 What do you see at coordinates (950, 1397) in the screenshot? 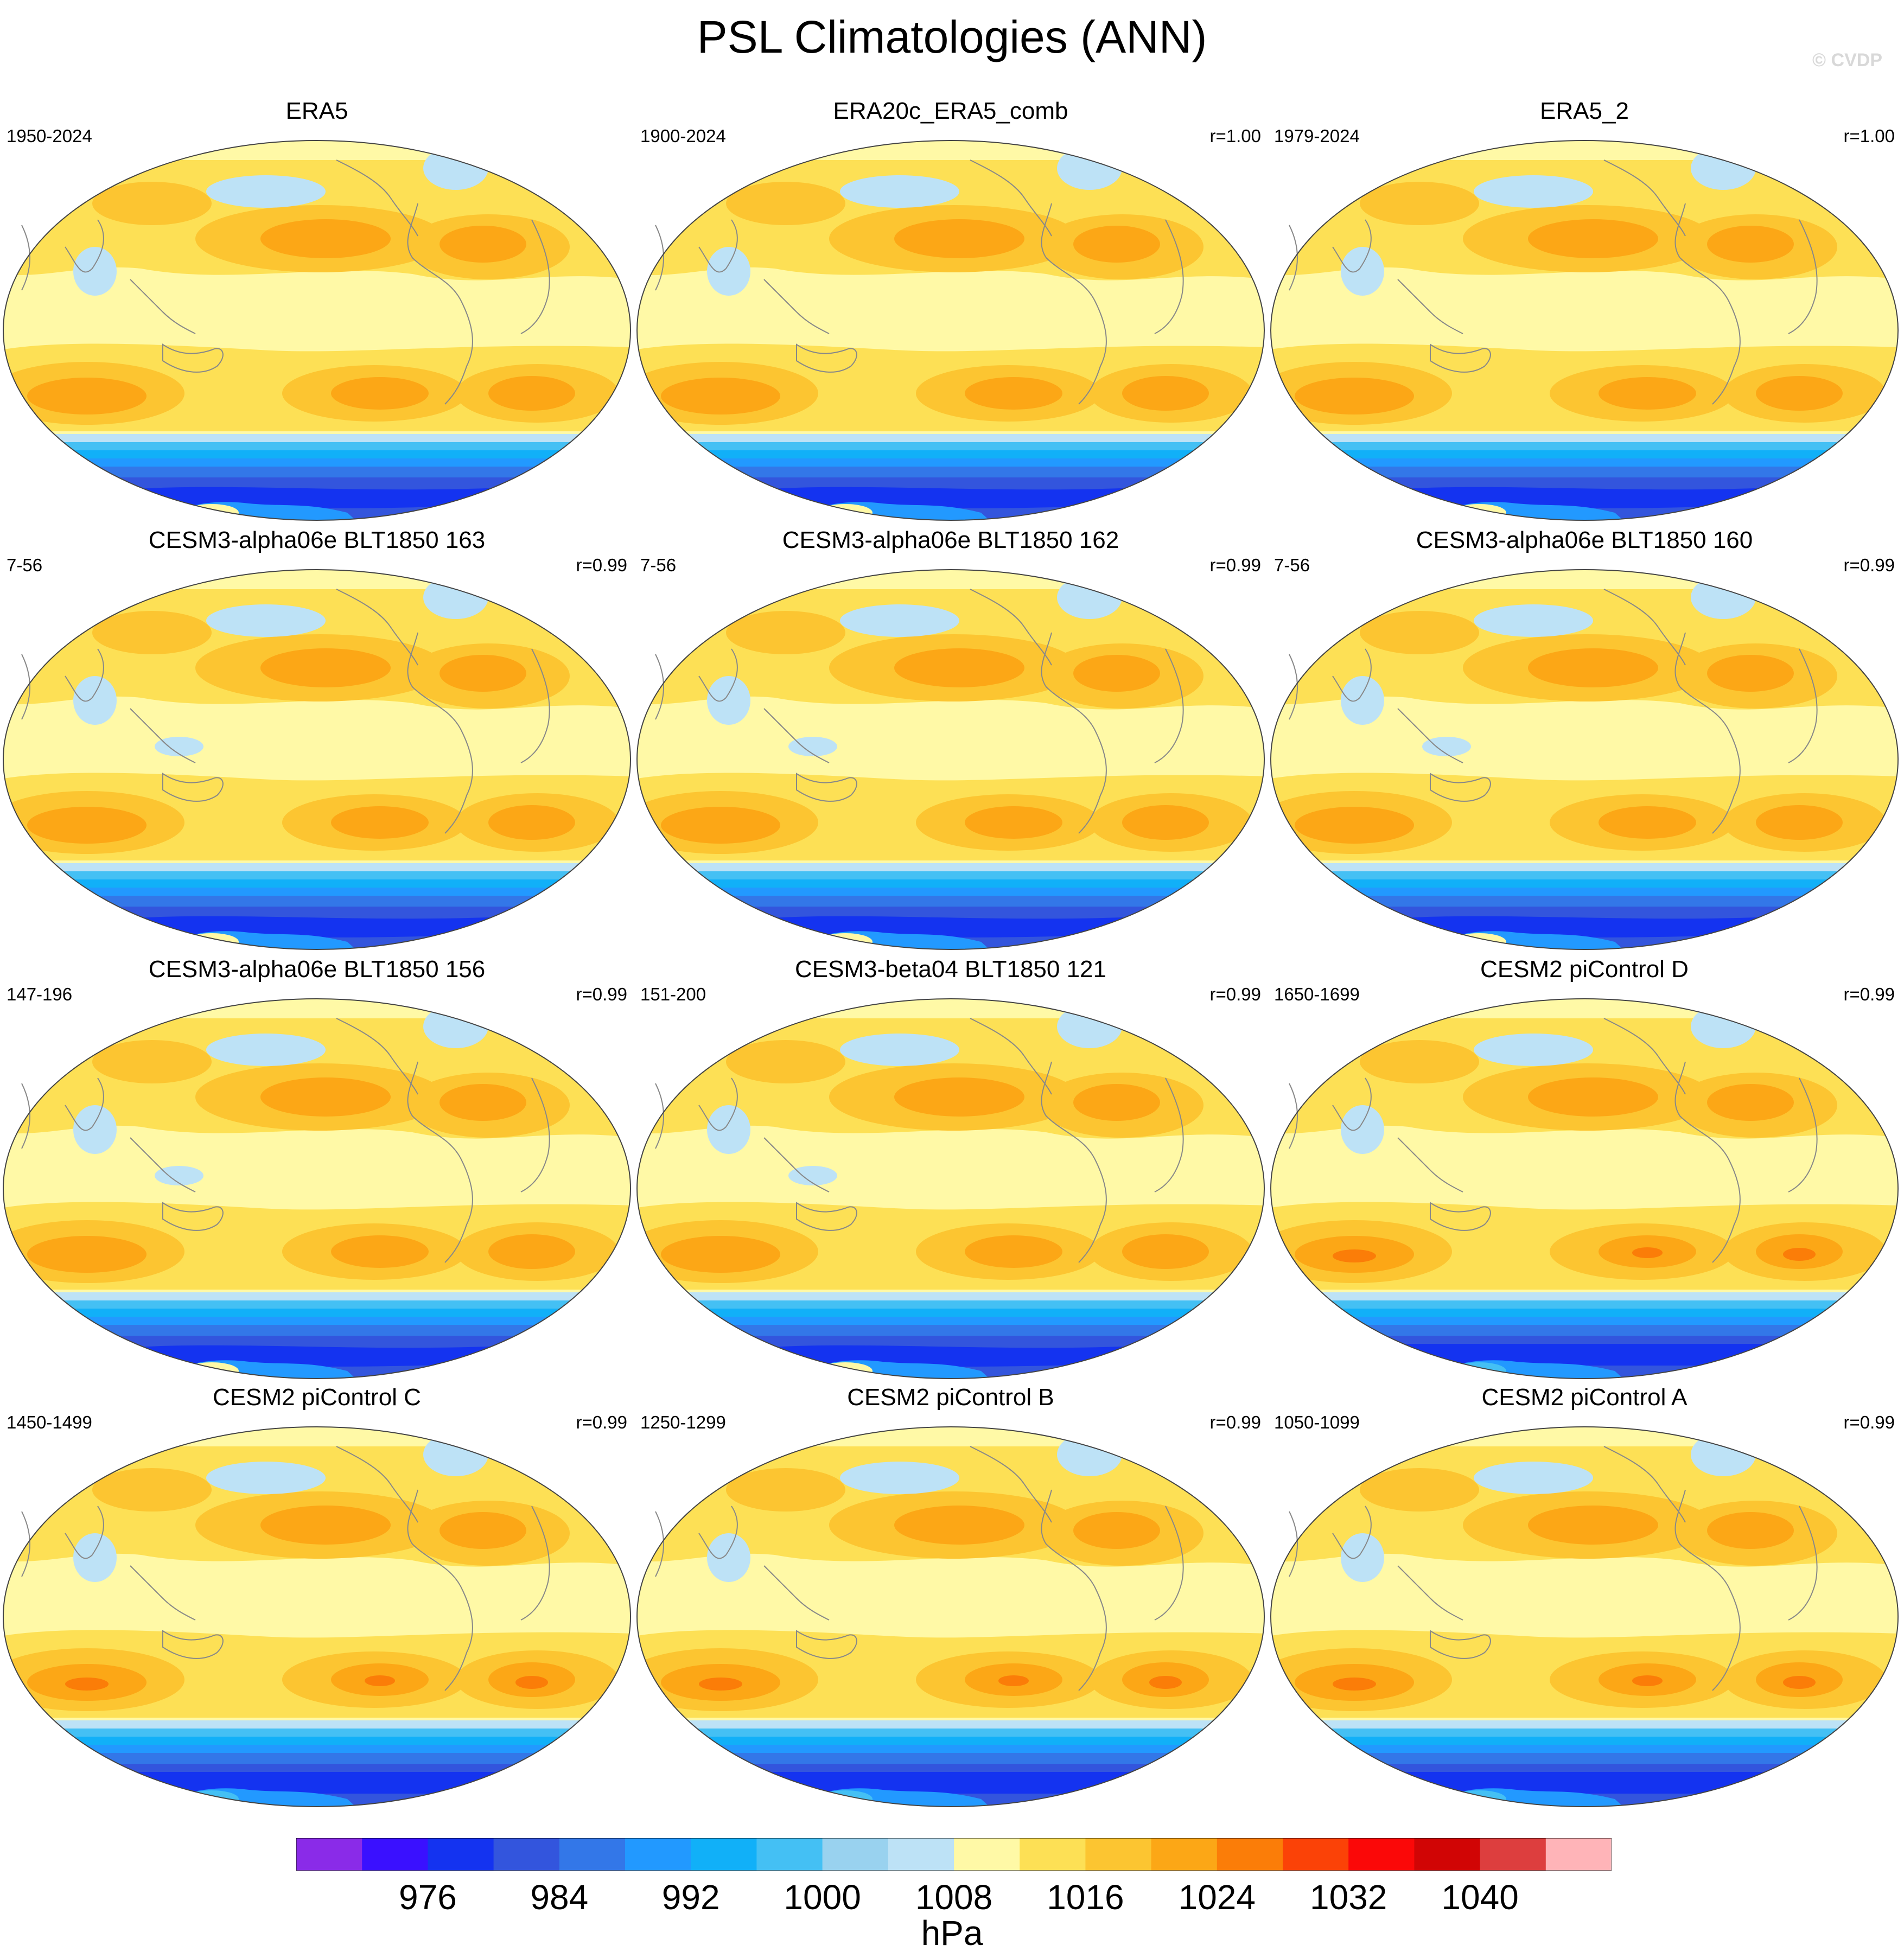
I see `panel-title: CESM2 piControl B` at bounding box center [950, 1397].